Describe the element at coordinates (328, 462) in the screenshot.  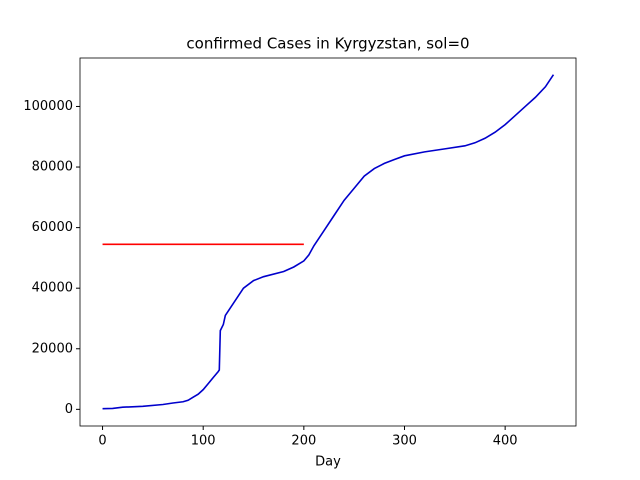
I see `x-axis-label: Day` at that location.